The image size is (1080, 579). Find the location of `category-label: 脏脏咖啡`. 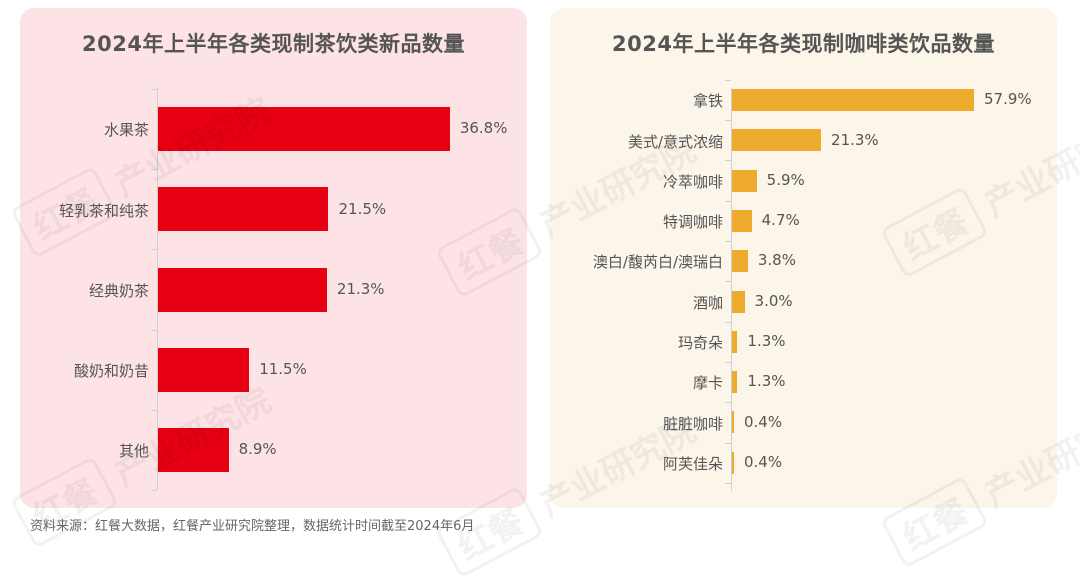

category-label: 脏脏咖啡 is located at coordinates (692, 423).